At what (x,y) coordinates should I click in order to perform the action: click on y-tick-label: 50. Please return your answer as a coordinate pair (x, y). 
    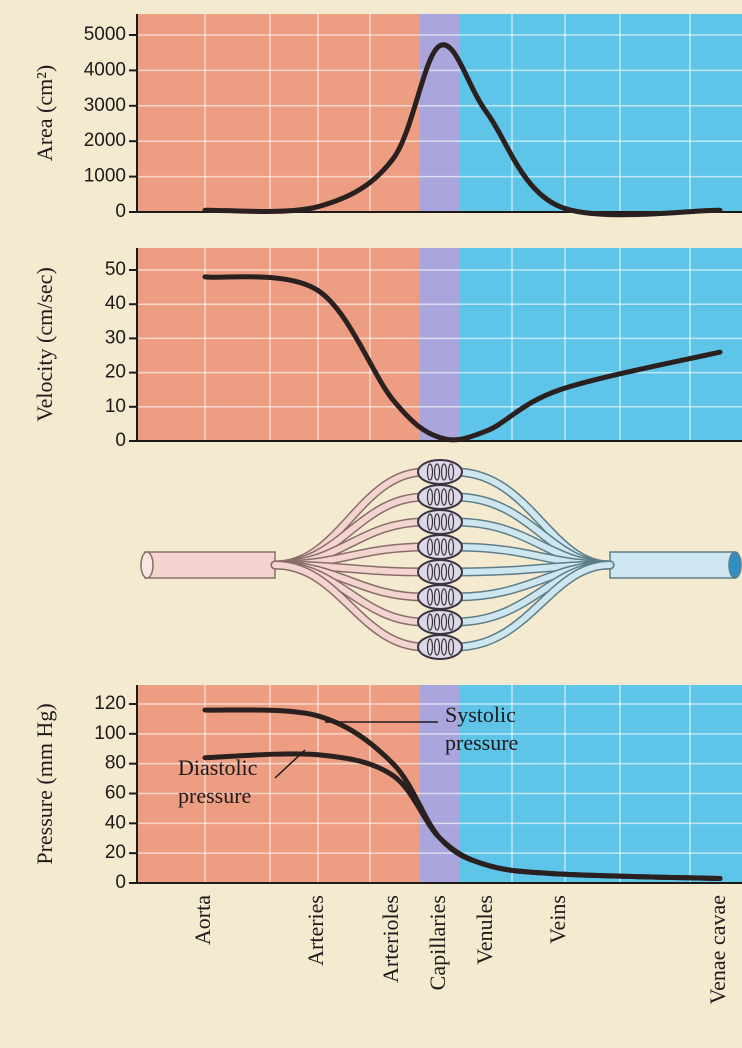
    Looking at the image, I should click on (115, 269).